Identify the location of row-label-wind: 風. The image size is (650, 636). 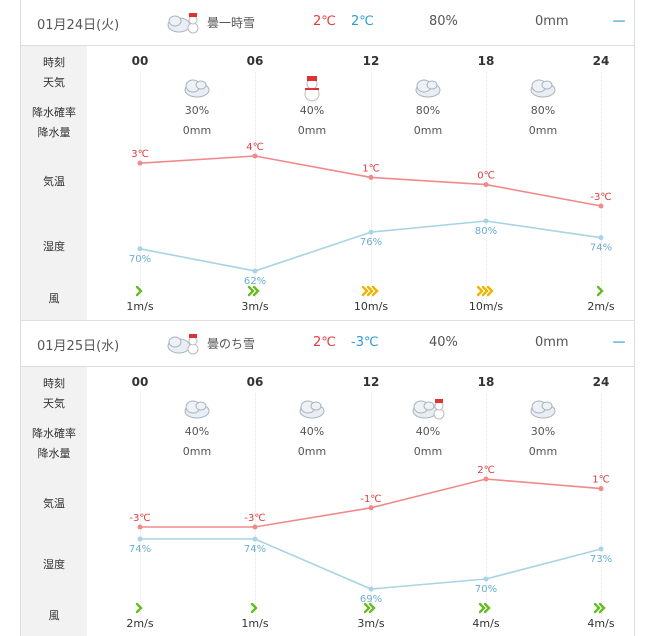
(54, 615).